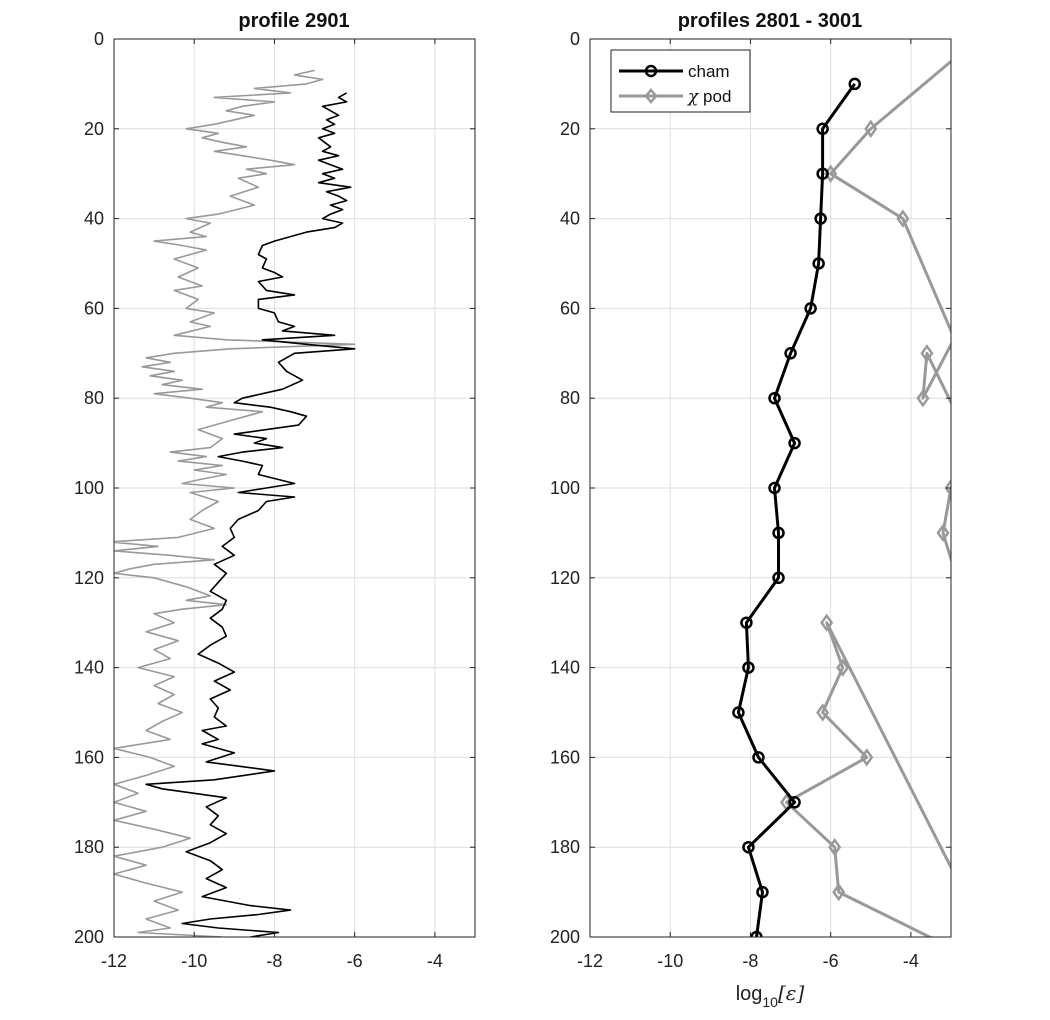 The image size is (1050, 1020). What do you see at coordinates (651, 71) in the screenshot?
I see `legend-marker-cham` at bounding box center [651, 71].